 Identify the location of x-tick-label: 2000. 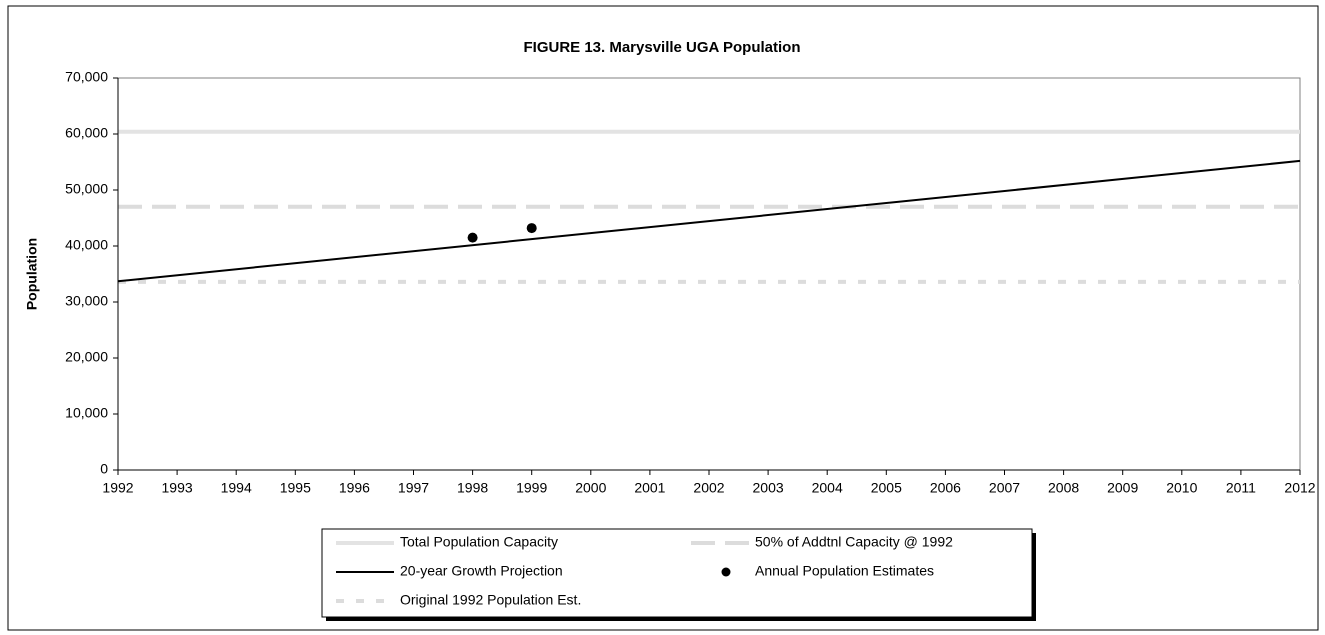
(590, 488).